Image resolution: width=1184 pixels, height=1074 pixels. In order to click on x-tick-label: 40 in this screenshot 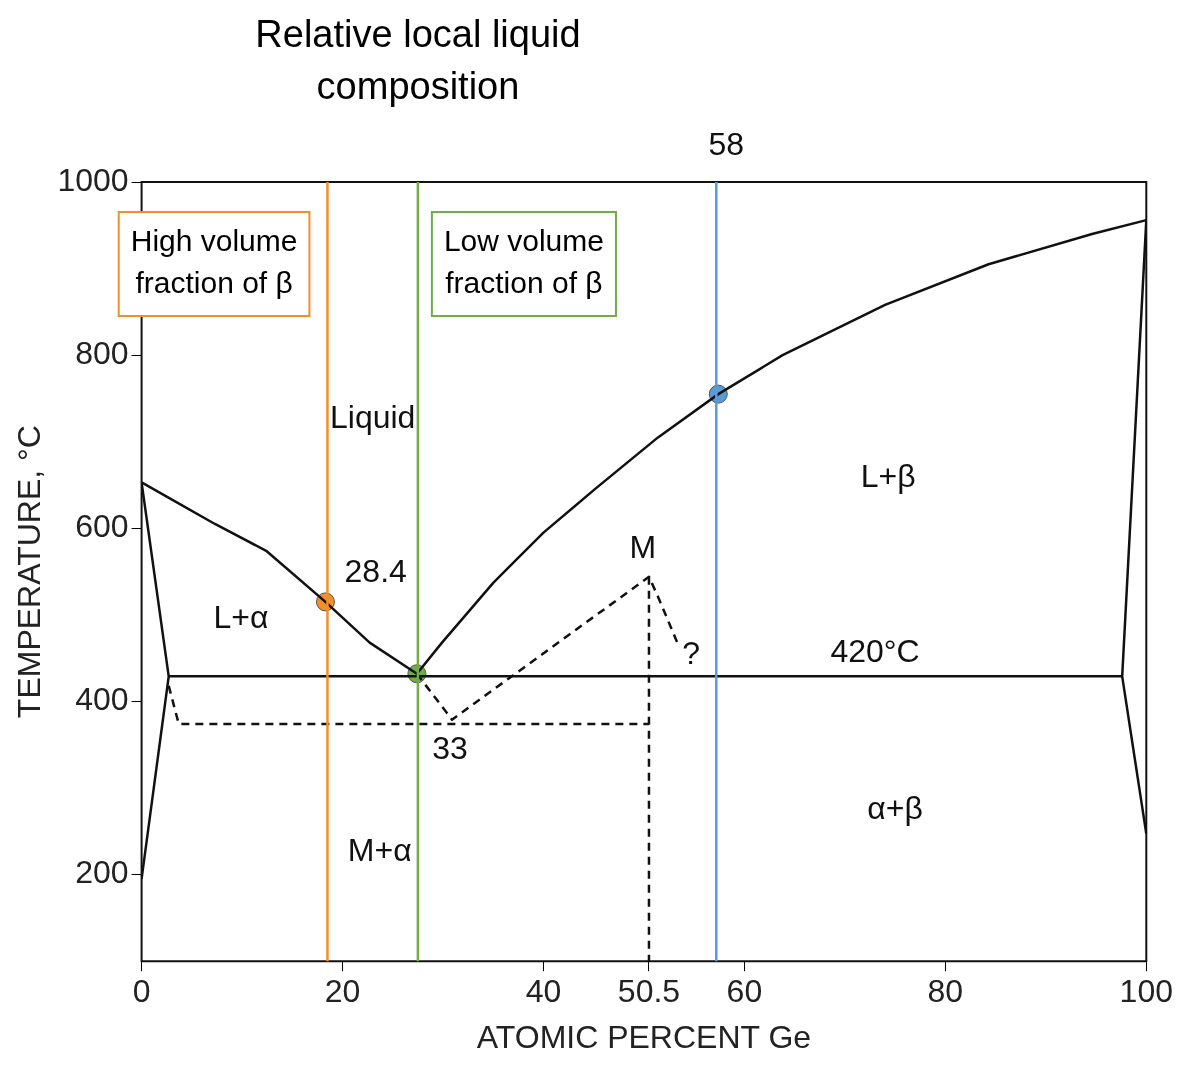, I will do `click(543, 991)`.